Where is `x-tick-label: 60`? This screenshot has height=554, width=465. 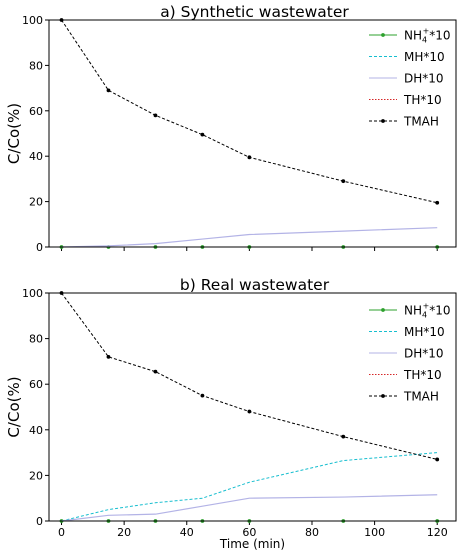
x-tick-label: 60 is located at coordinates (249, 532).